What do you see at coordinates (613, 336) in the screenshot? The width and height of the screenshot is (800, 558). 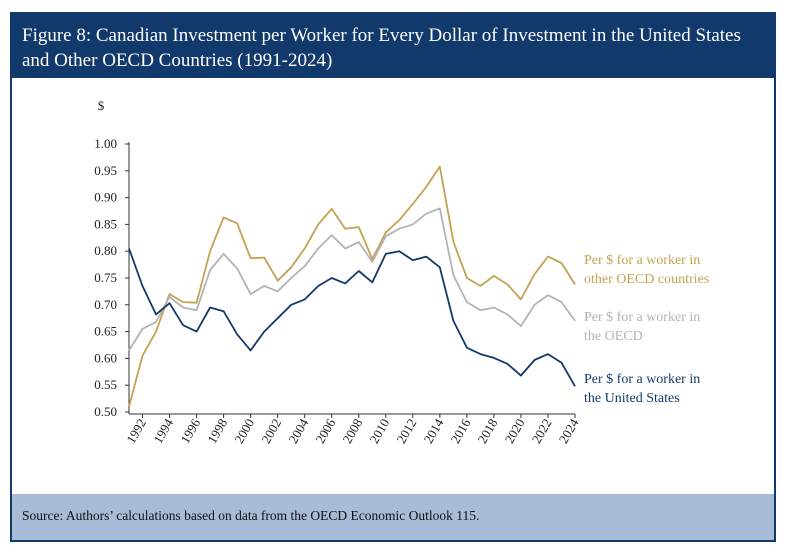 I see `series-label-line: the OECD` at bounding box center [613, 336].